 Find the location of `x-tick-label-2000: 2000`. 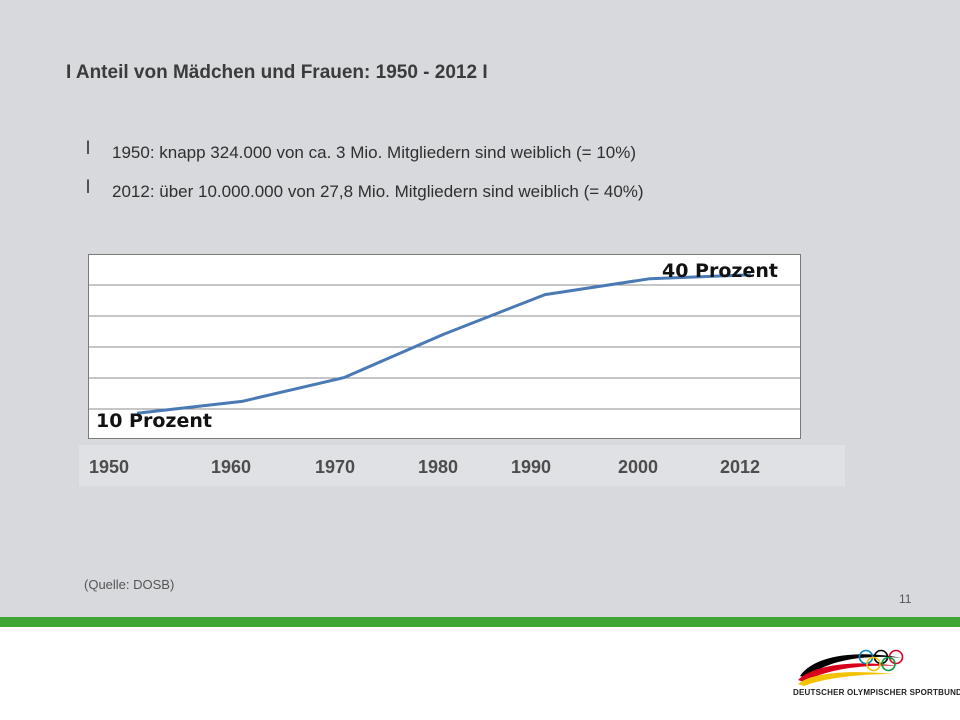

x-tick-label-2000: 2000 is located at coordinates (638, 467).